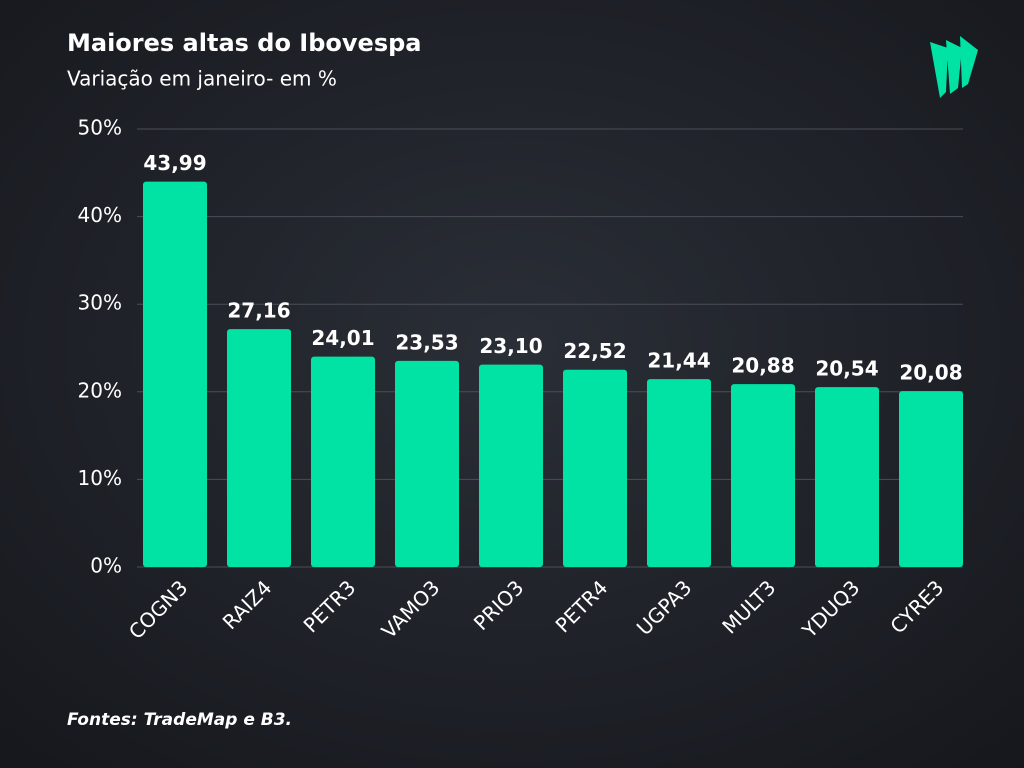  What do you see at coordinates (106, 566) in the screenshot?
I see `y-tick-label: 0%` at bounding box center [106, 566].